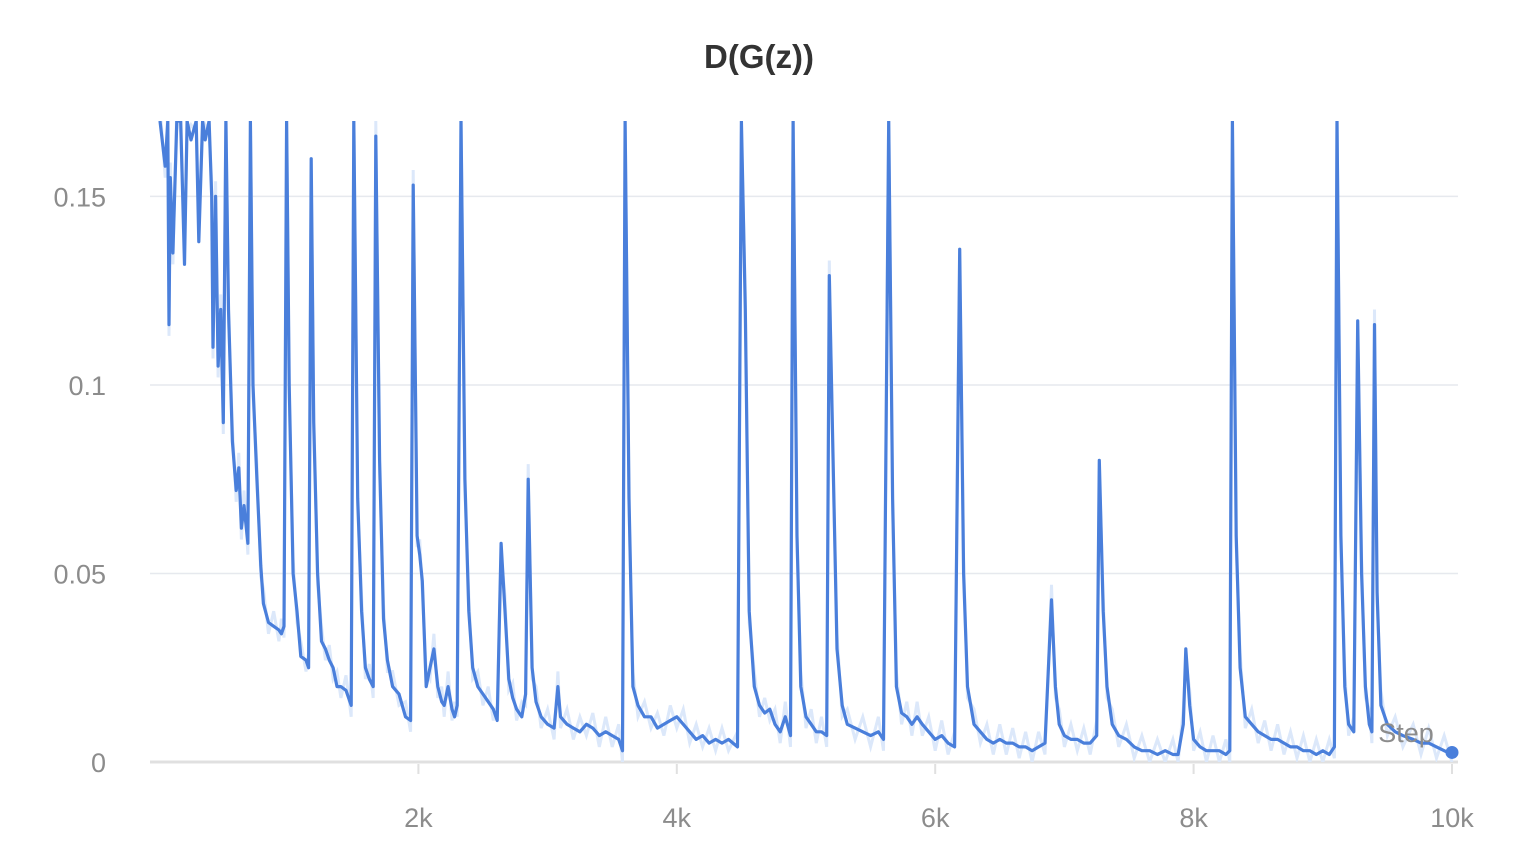 The width and height of the screenshot is (1518, 864). Describe the element at coordinates (677, 818) in the screenshot. I see `x-tick-label: 4k` at that location.